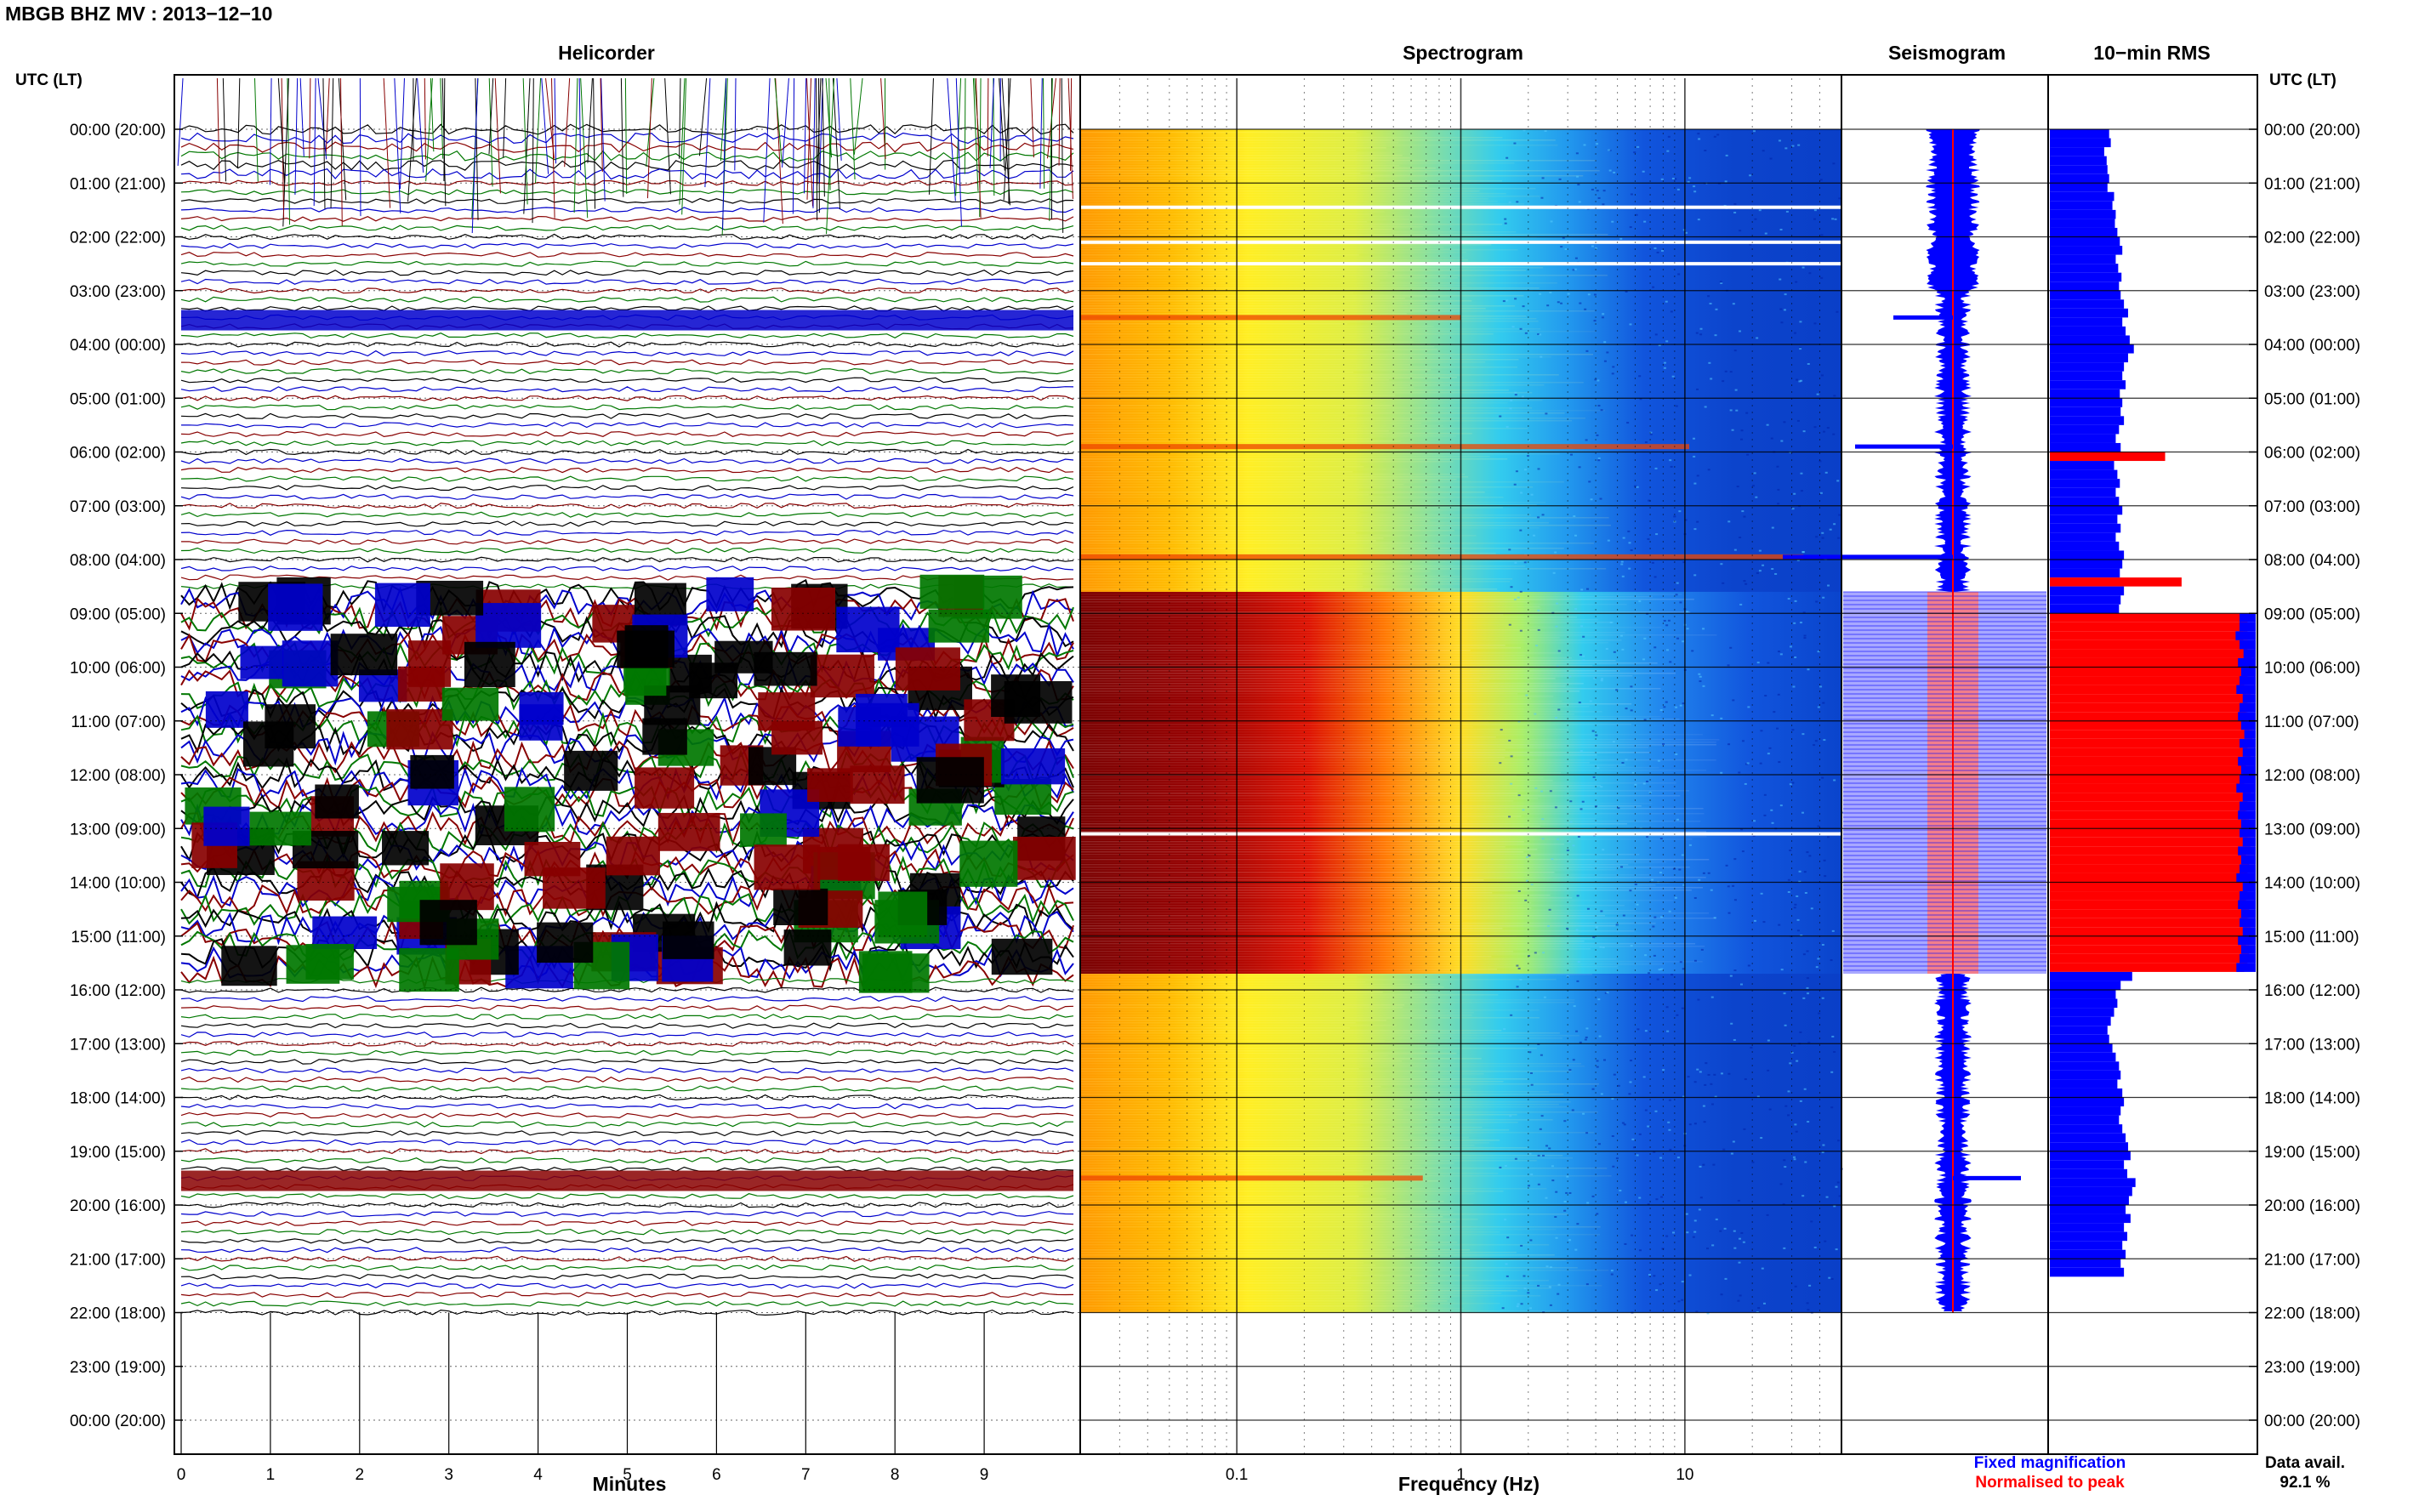 This screenshot has width=2419, height=1512. What do you see at coordinates (895, 1475) in the screenshot?
I see `minute-tick-label: 8` at bounding box center [895, 1475].